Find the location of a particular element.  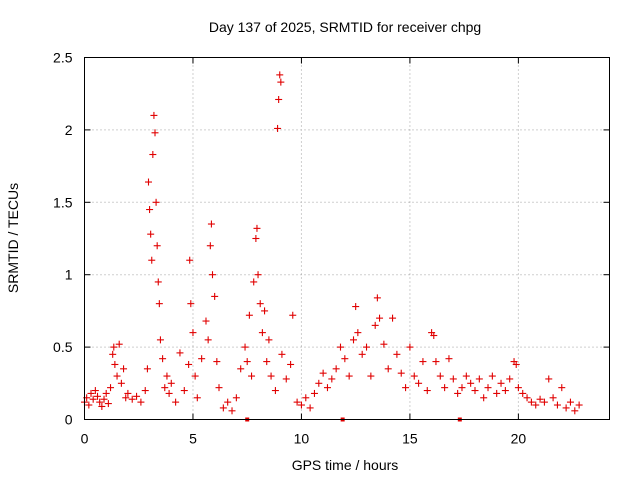

x-axis-label: GPS time / hours is located at coordinates (345, 465).